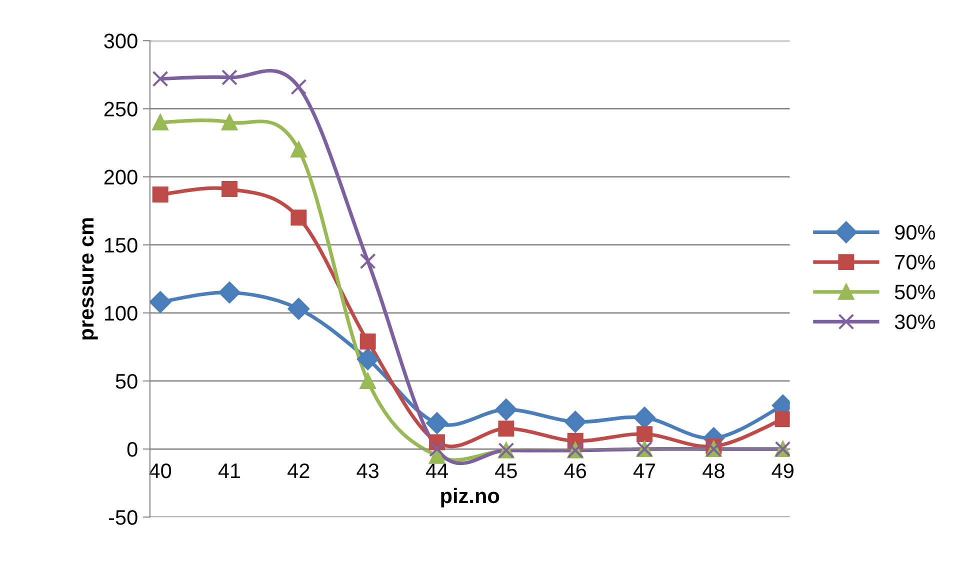  What do you see at coordinates (575, 470) in the screenshot?
I see `x-tick-label: 46` at bounding box center [575, 470].